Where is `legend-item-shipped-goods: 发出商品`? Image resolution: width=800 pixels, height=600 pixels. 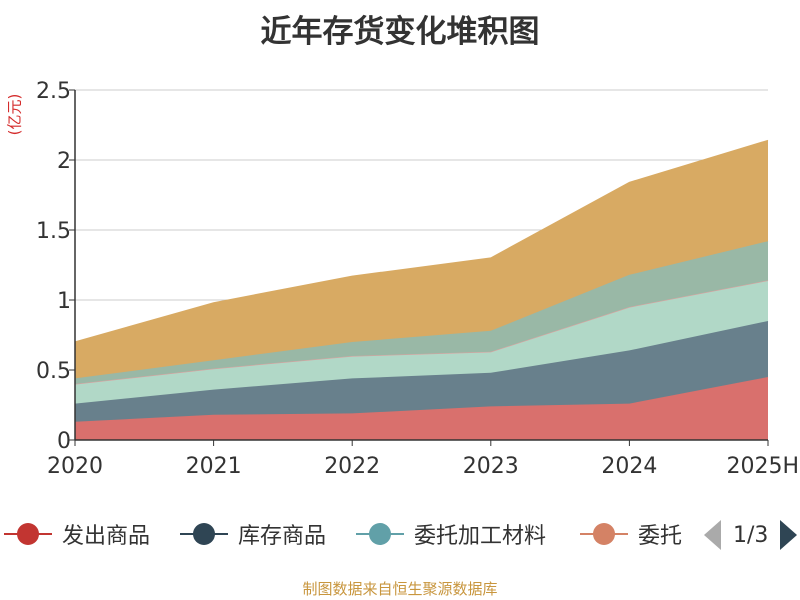
legend-item-shipped-goods: 发出商品 is located at coordinates (77, 534).